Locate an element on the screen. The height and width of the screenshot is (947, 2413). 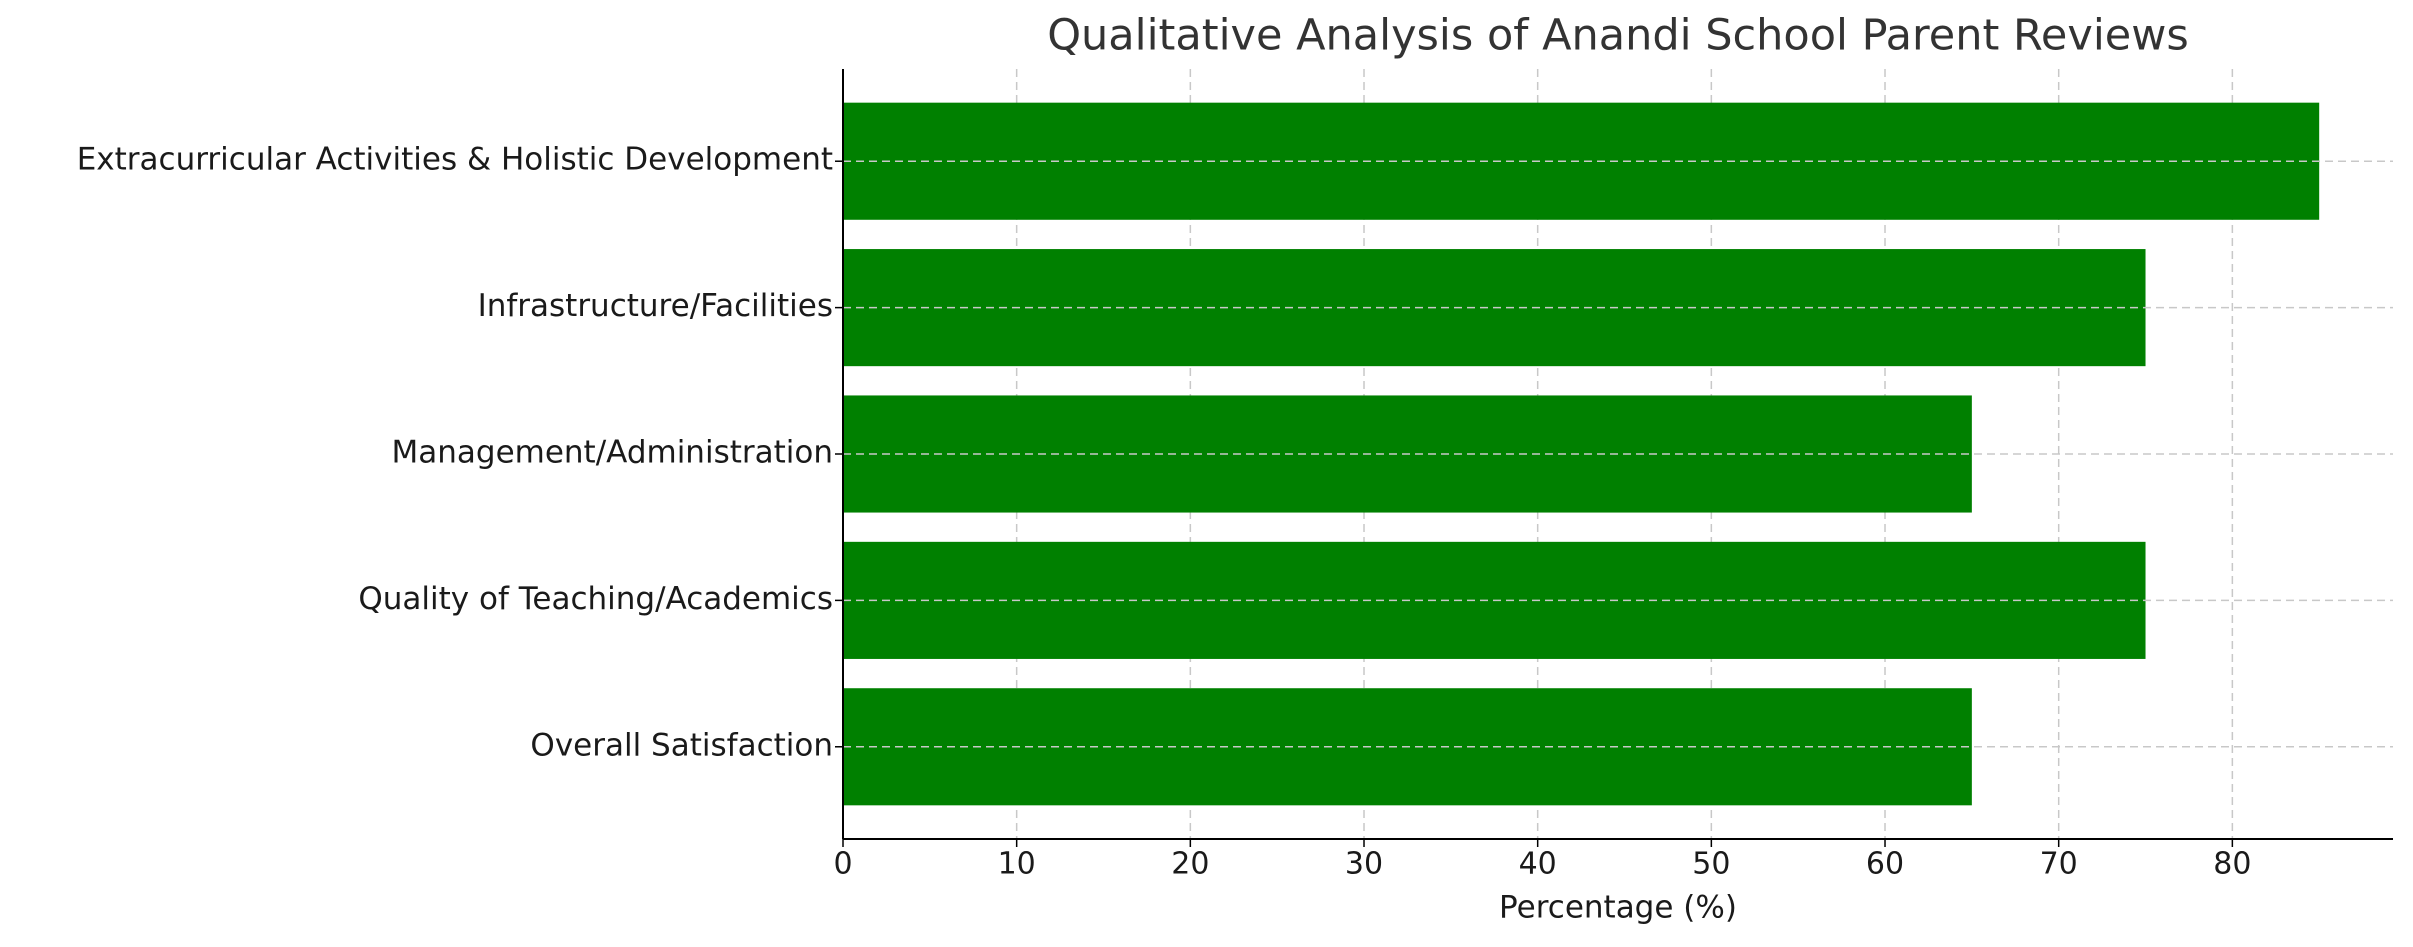
y-tick-label: Management/Administration is located at coordinates (613, 453).